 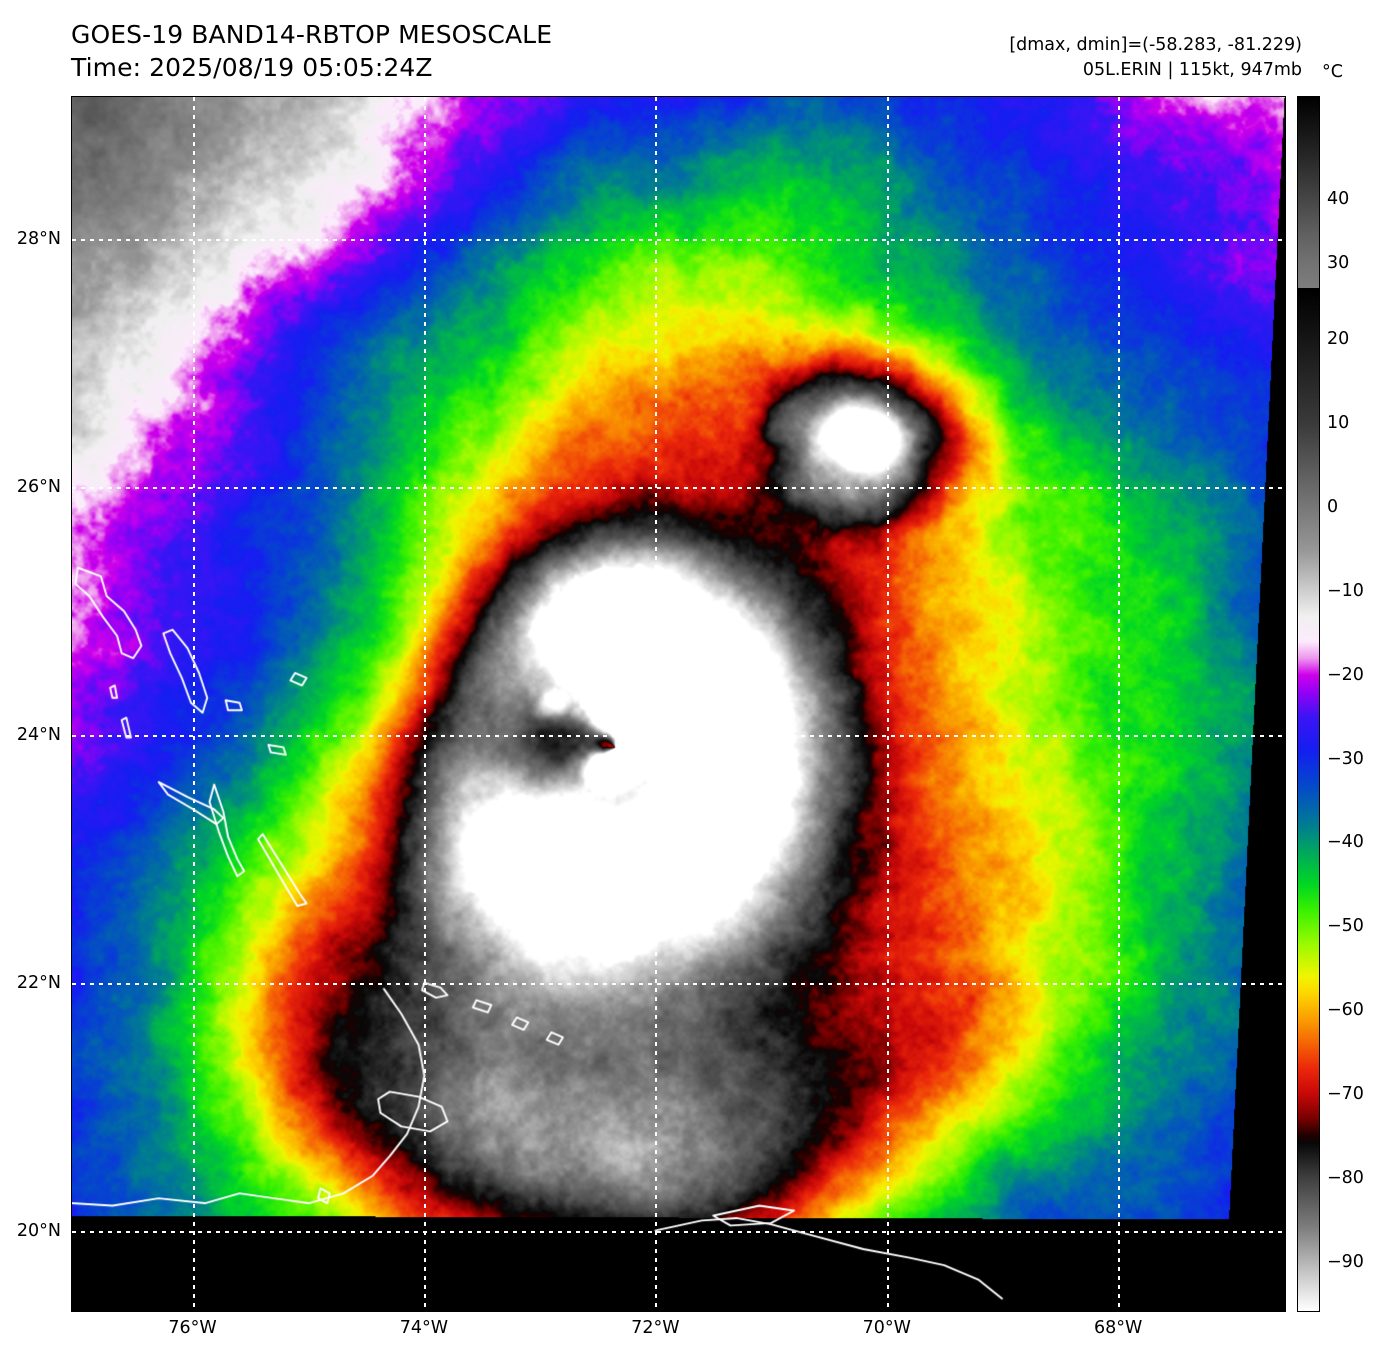 What do you see at coordinates (1192, 70) in the screenshot?
I see `storm-info-label: 05L.ERIN | 115kt, 947mb` at bounding box center [1192, 70].